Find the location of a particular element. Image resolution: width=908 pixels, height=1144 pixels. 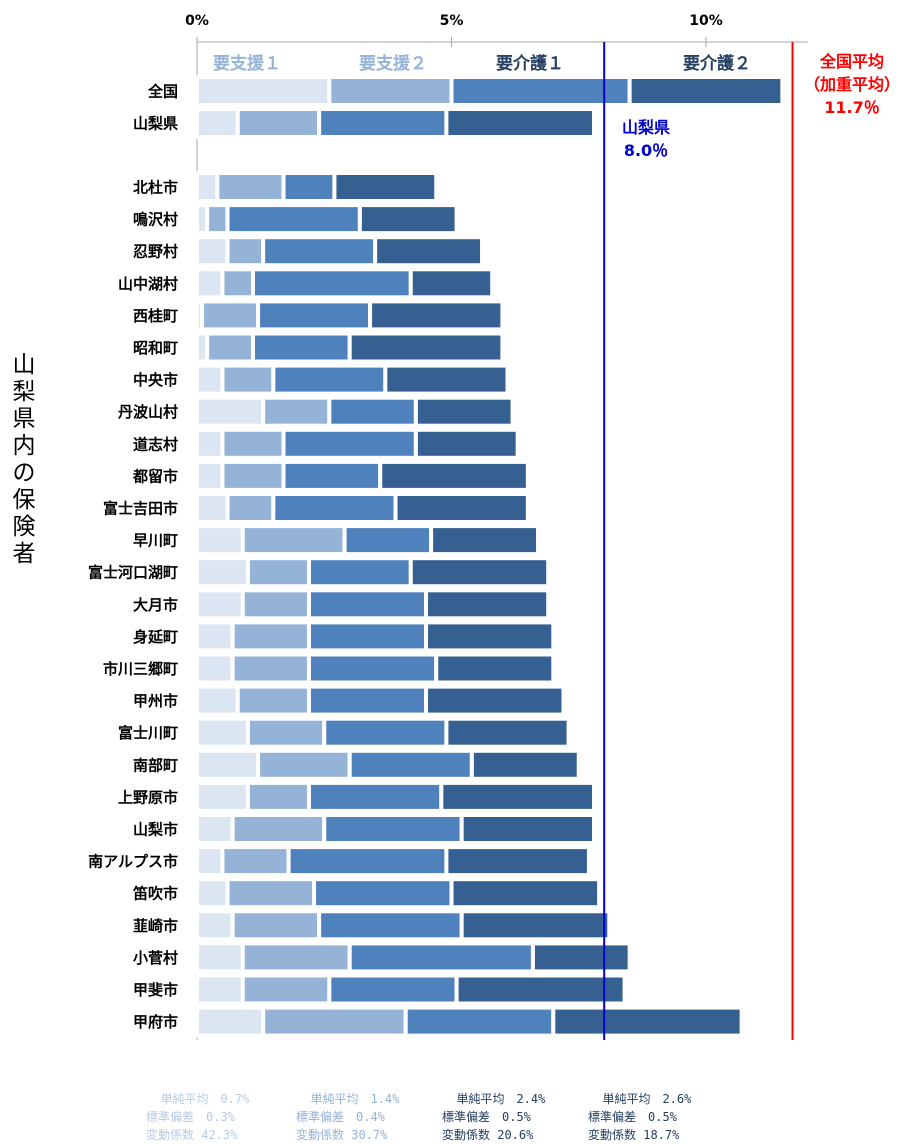

stats-line: 変動係数 30.7% is located at coordinates (342, 1135).